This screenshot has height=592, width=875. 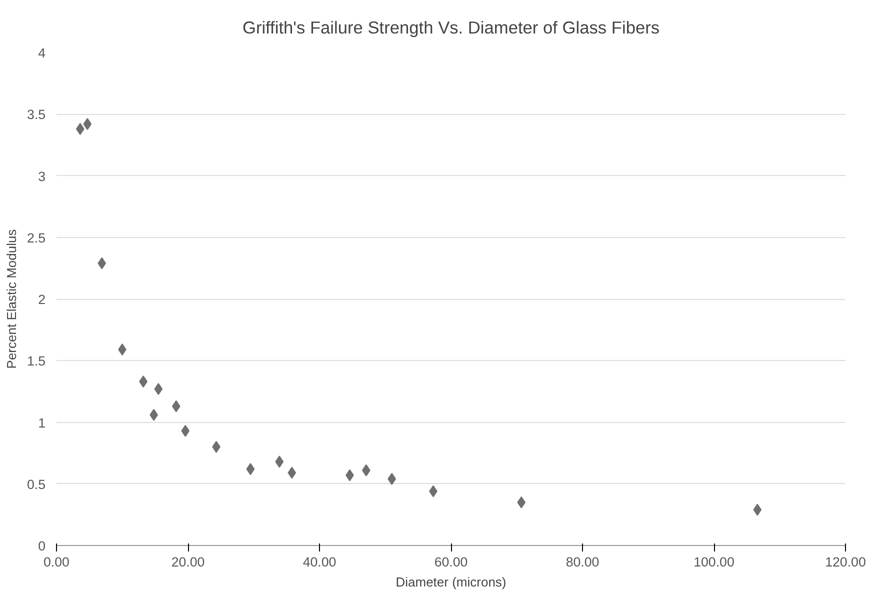 I want to click on y-tick-label: 3, so click(x=42, y=176).